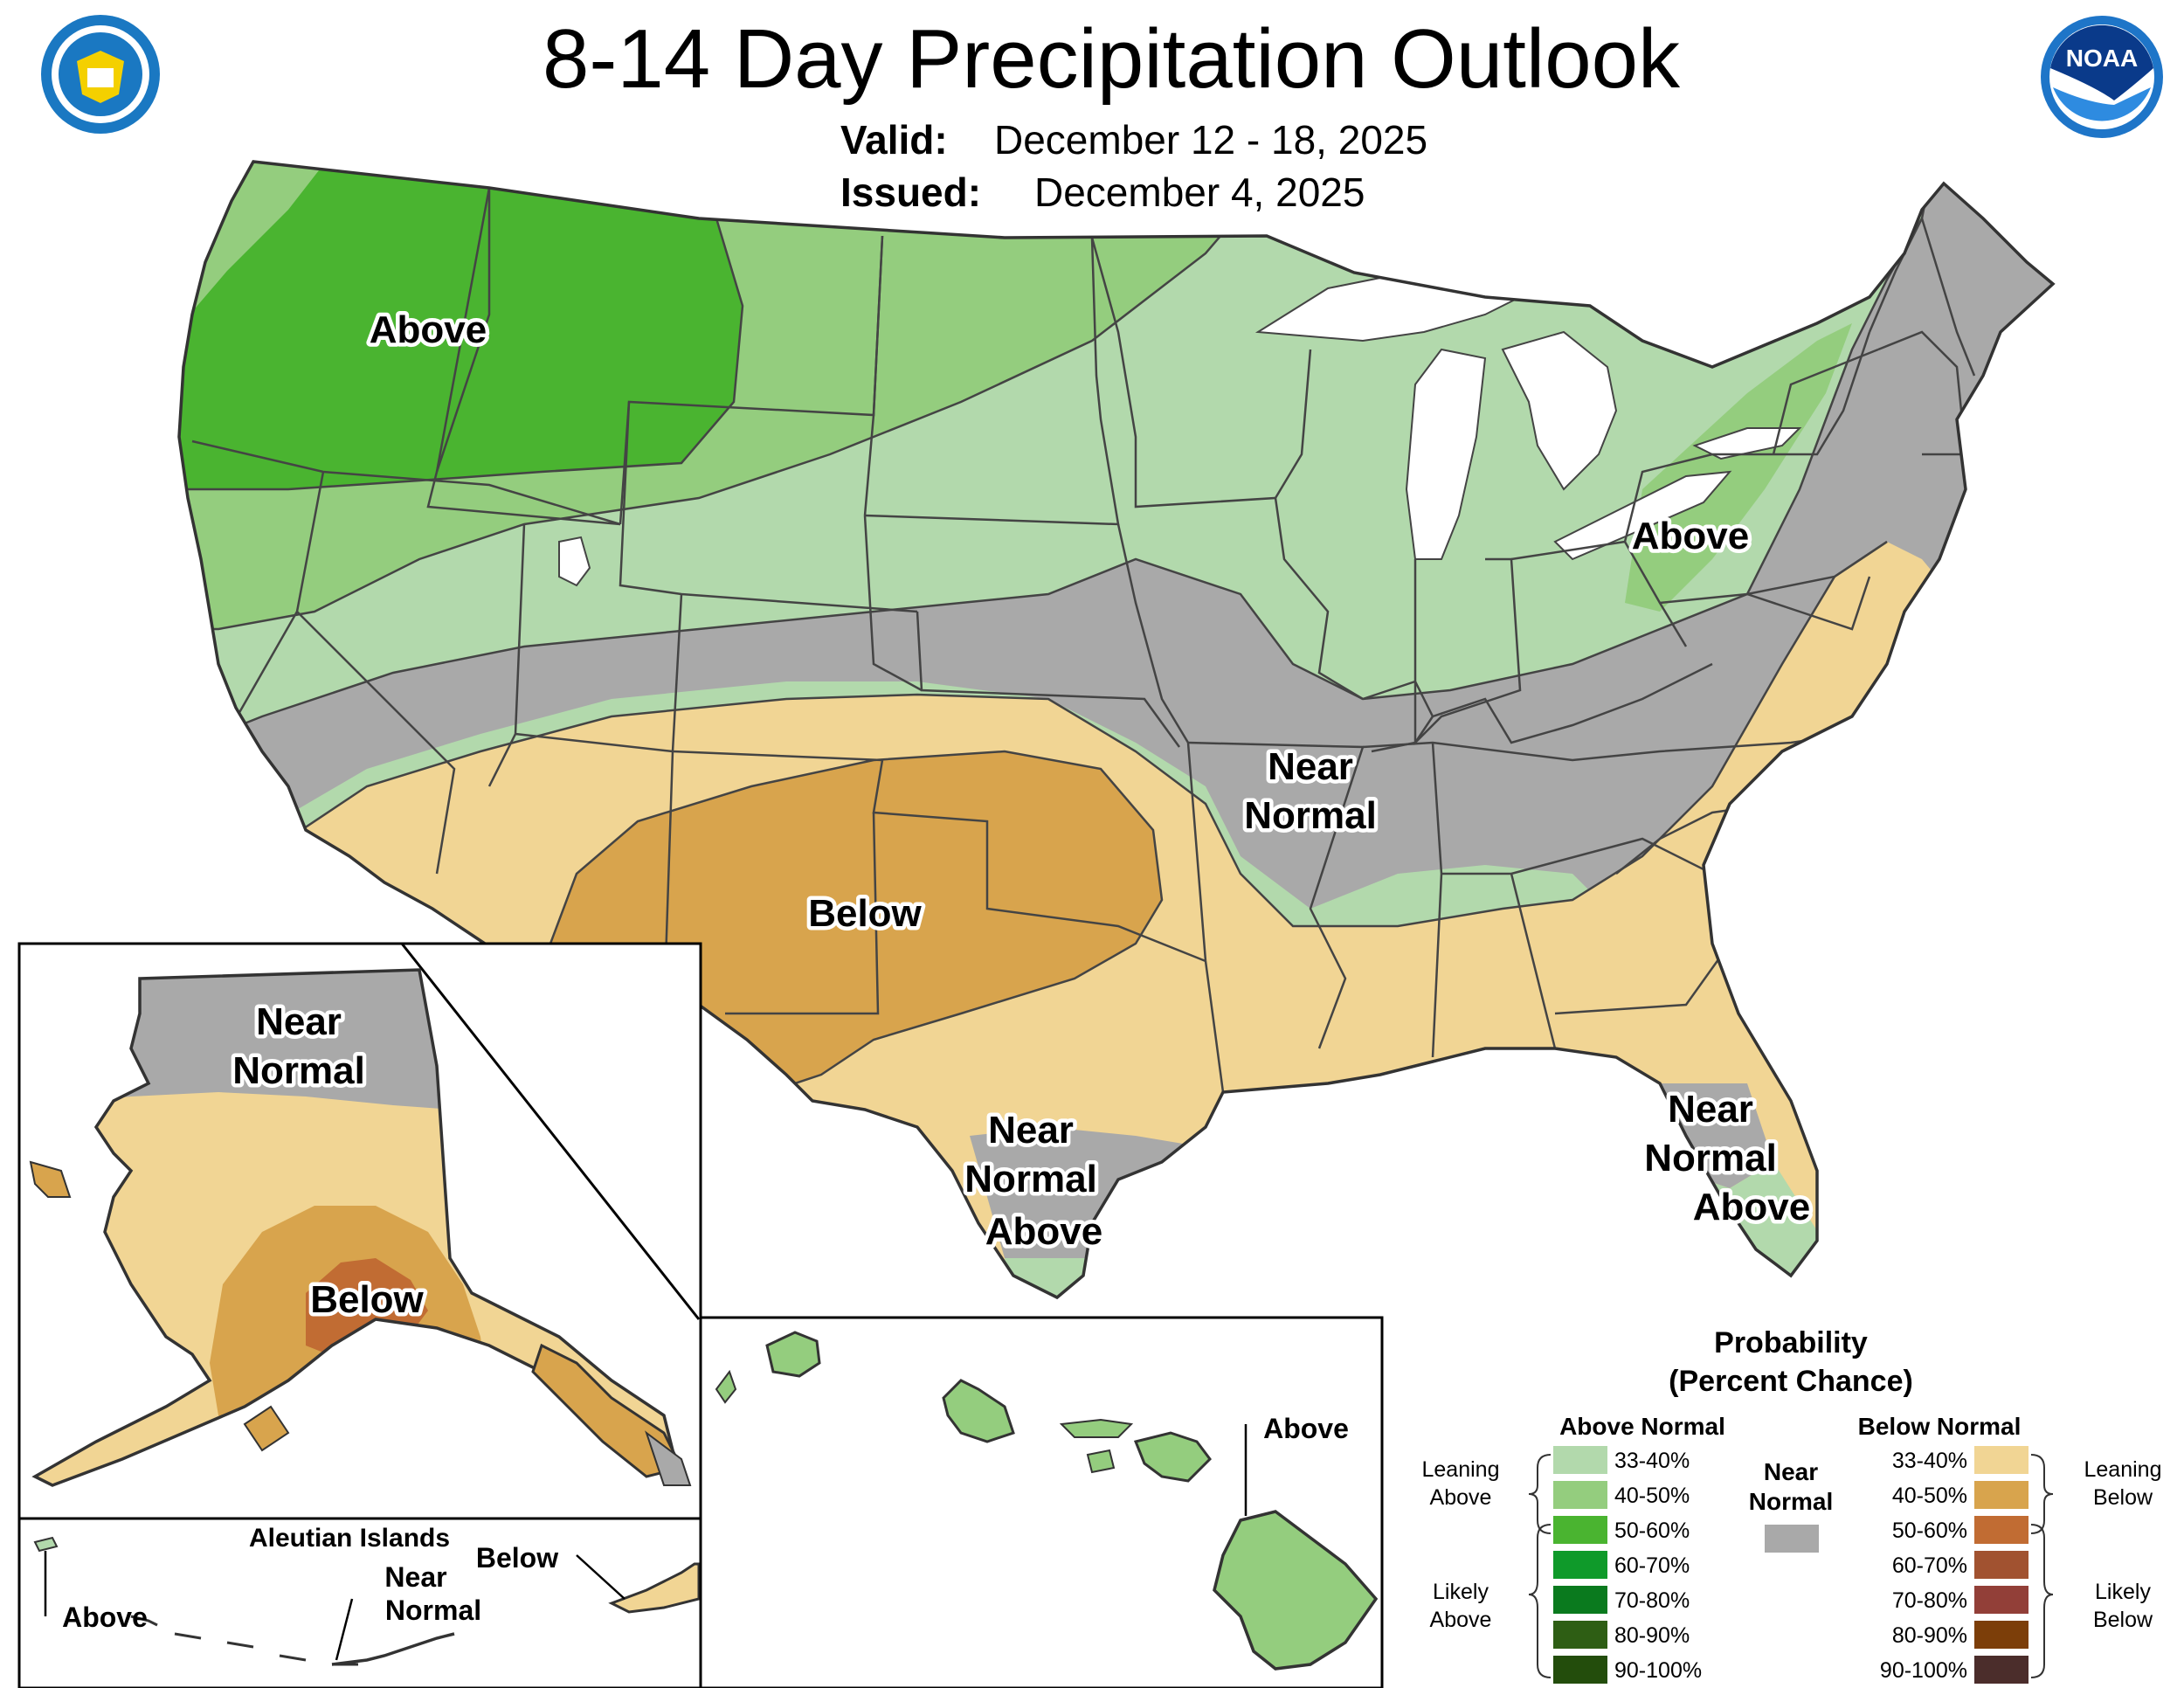 The width and height of the screenshot is (2184, 1688). I want to click on noaa-logo-icon: NOAA, so click(2102, 77).